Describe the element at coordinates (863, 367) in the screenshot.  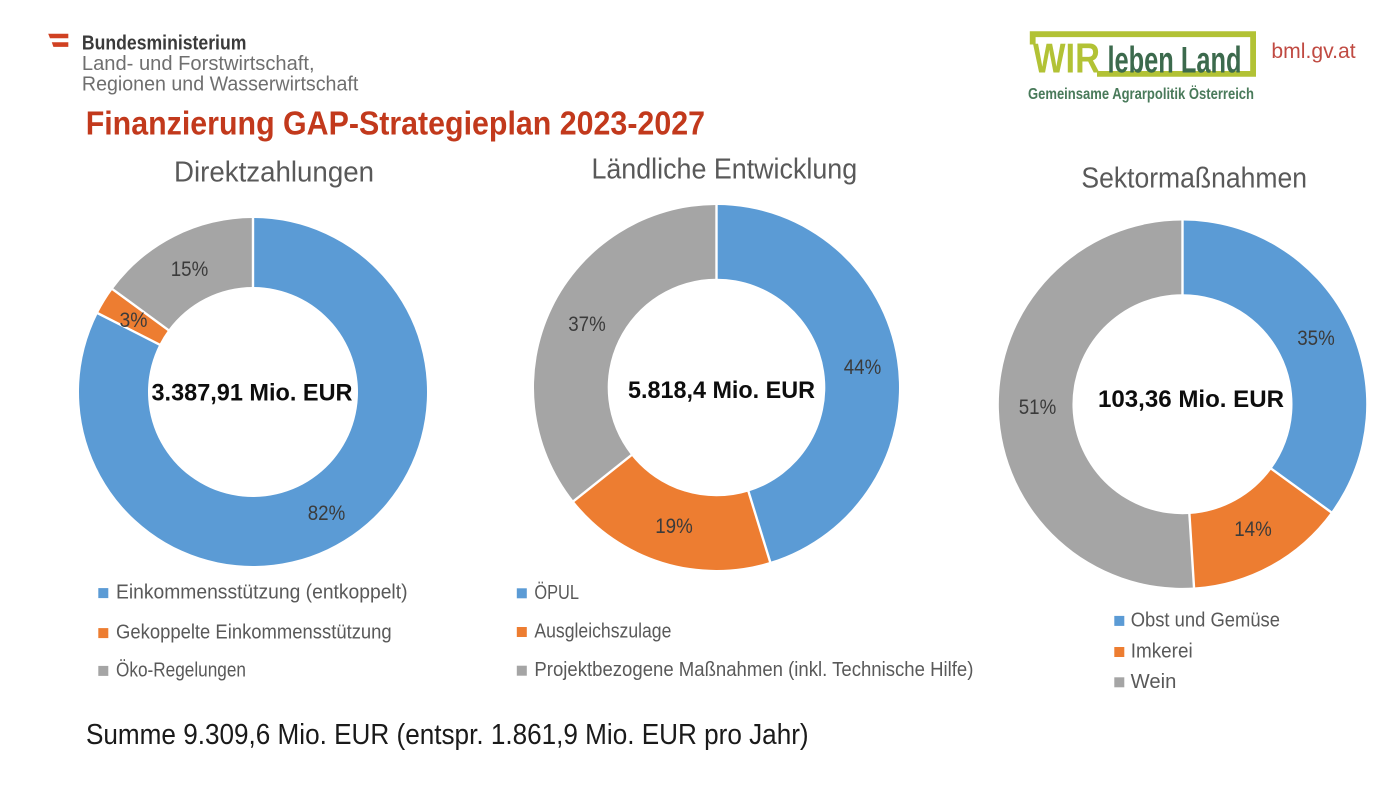
I see `svg-text: 44%` at that location.